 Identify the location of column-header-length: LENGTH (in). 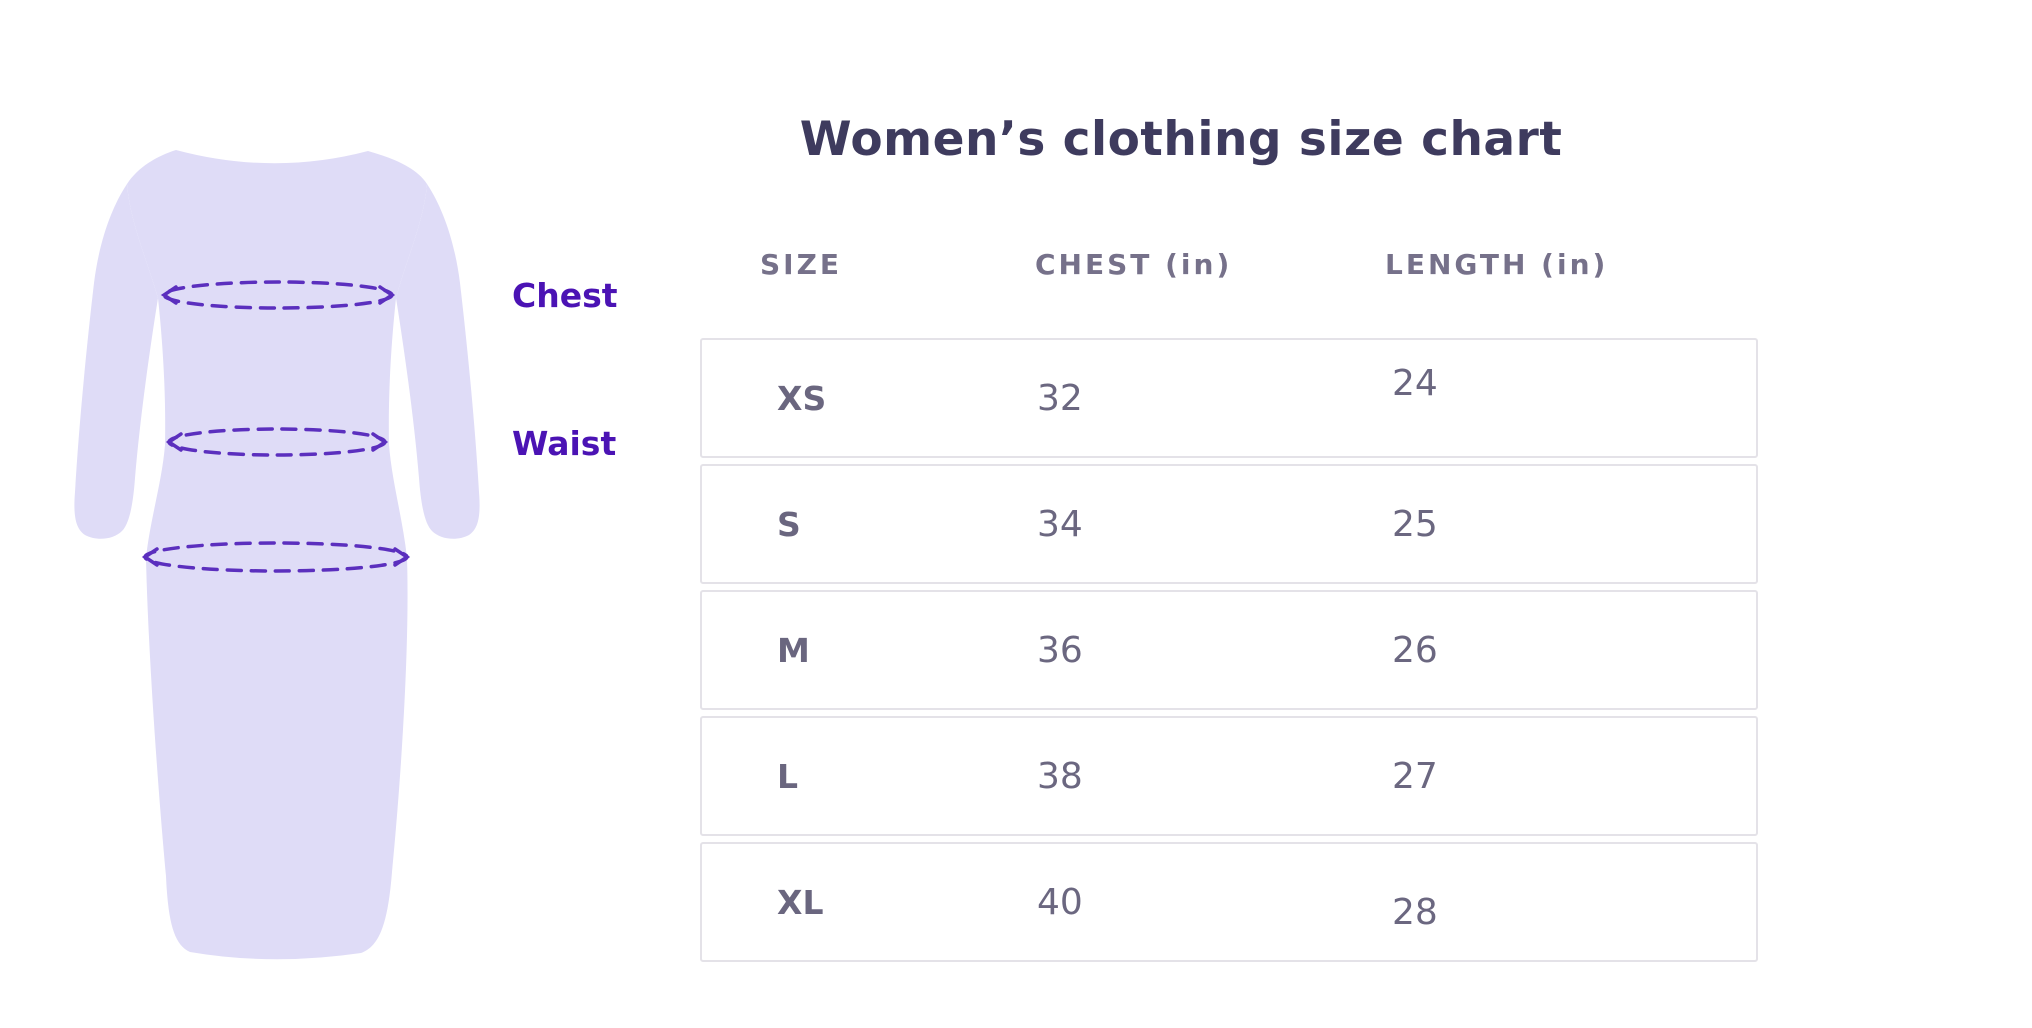
(1497, 264).